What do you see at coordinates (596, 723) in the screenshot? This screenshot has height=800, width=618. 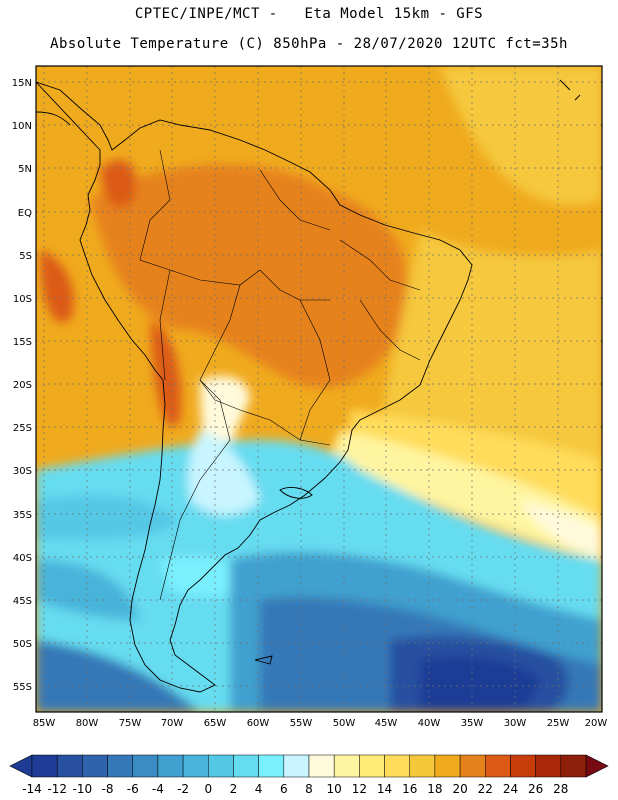 I see `lon-label: 20W` at bounding box center [596, 723].